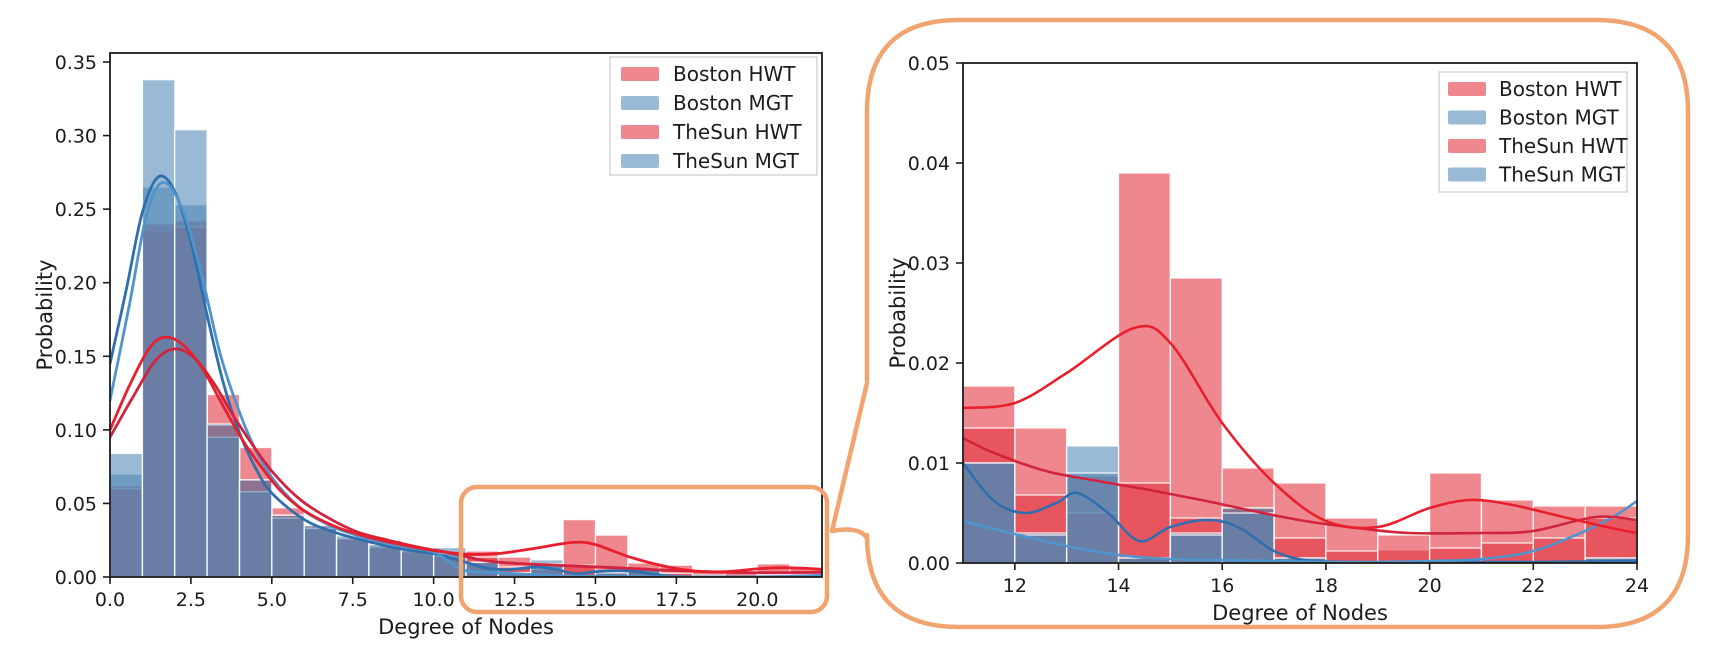  I want to click on left-chart-x-tick-label: 15.0, so click(595, 600).